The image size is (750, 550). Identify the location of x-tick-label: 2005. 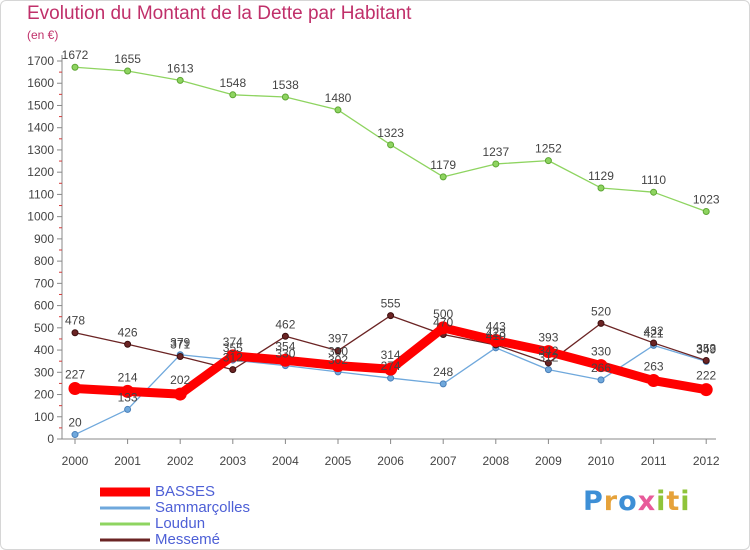
(338, 461).